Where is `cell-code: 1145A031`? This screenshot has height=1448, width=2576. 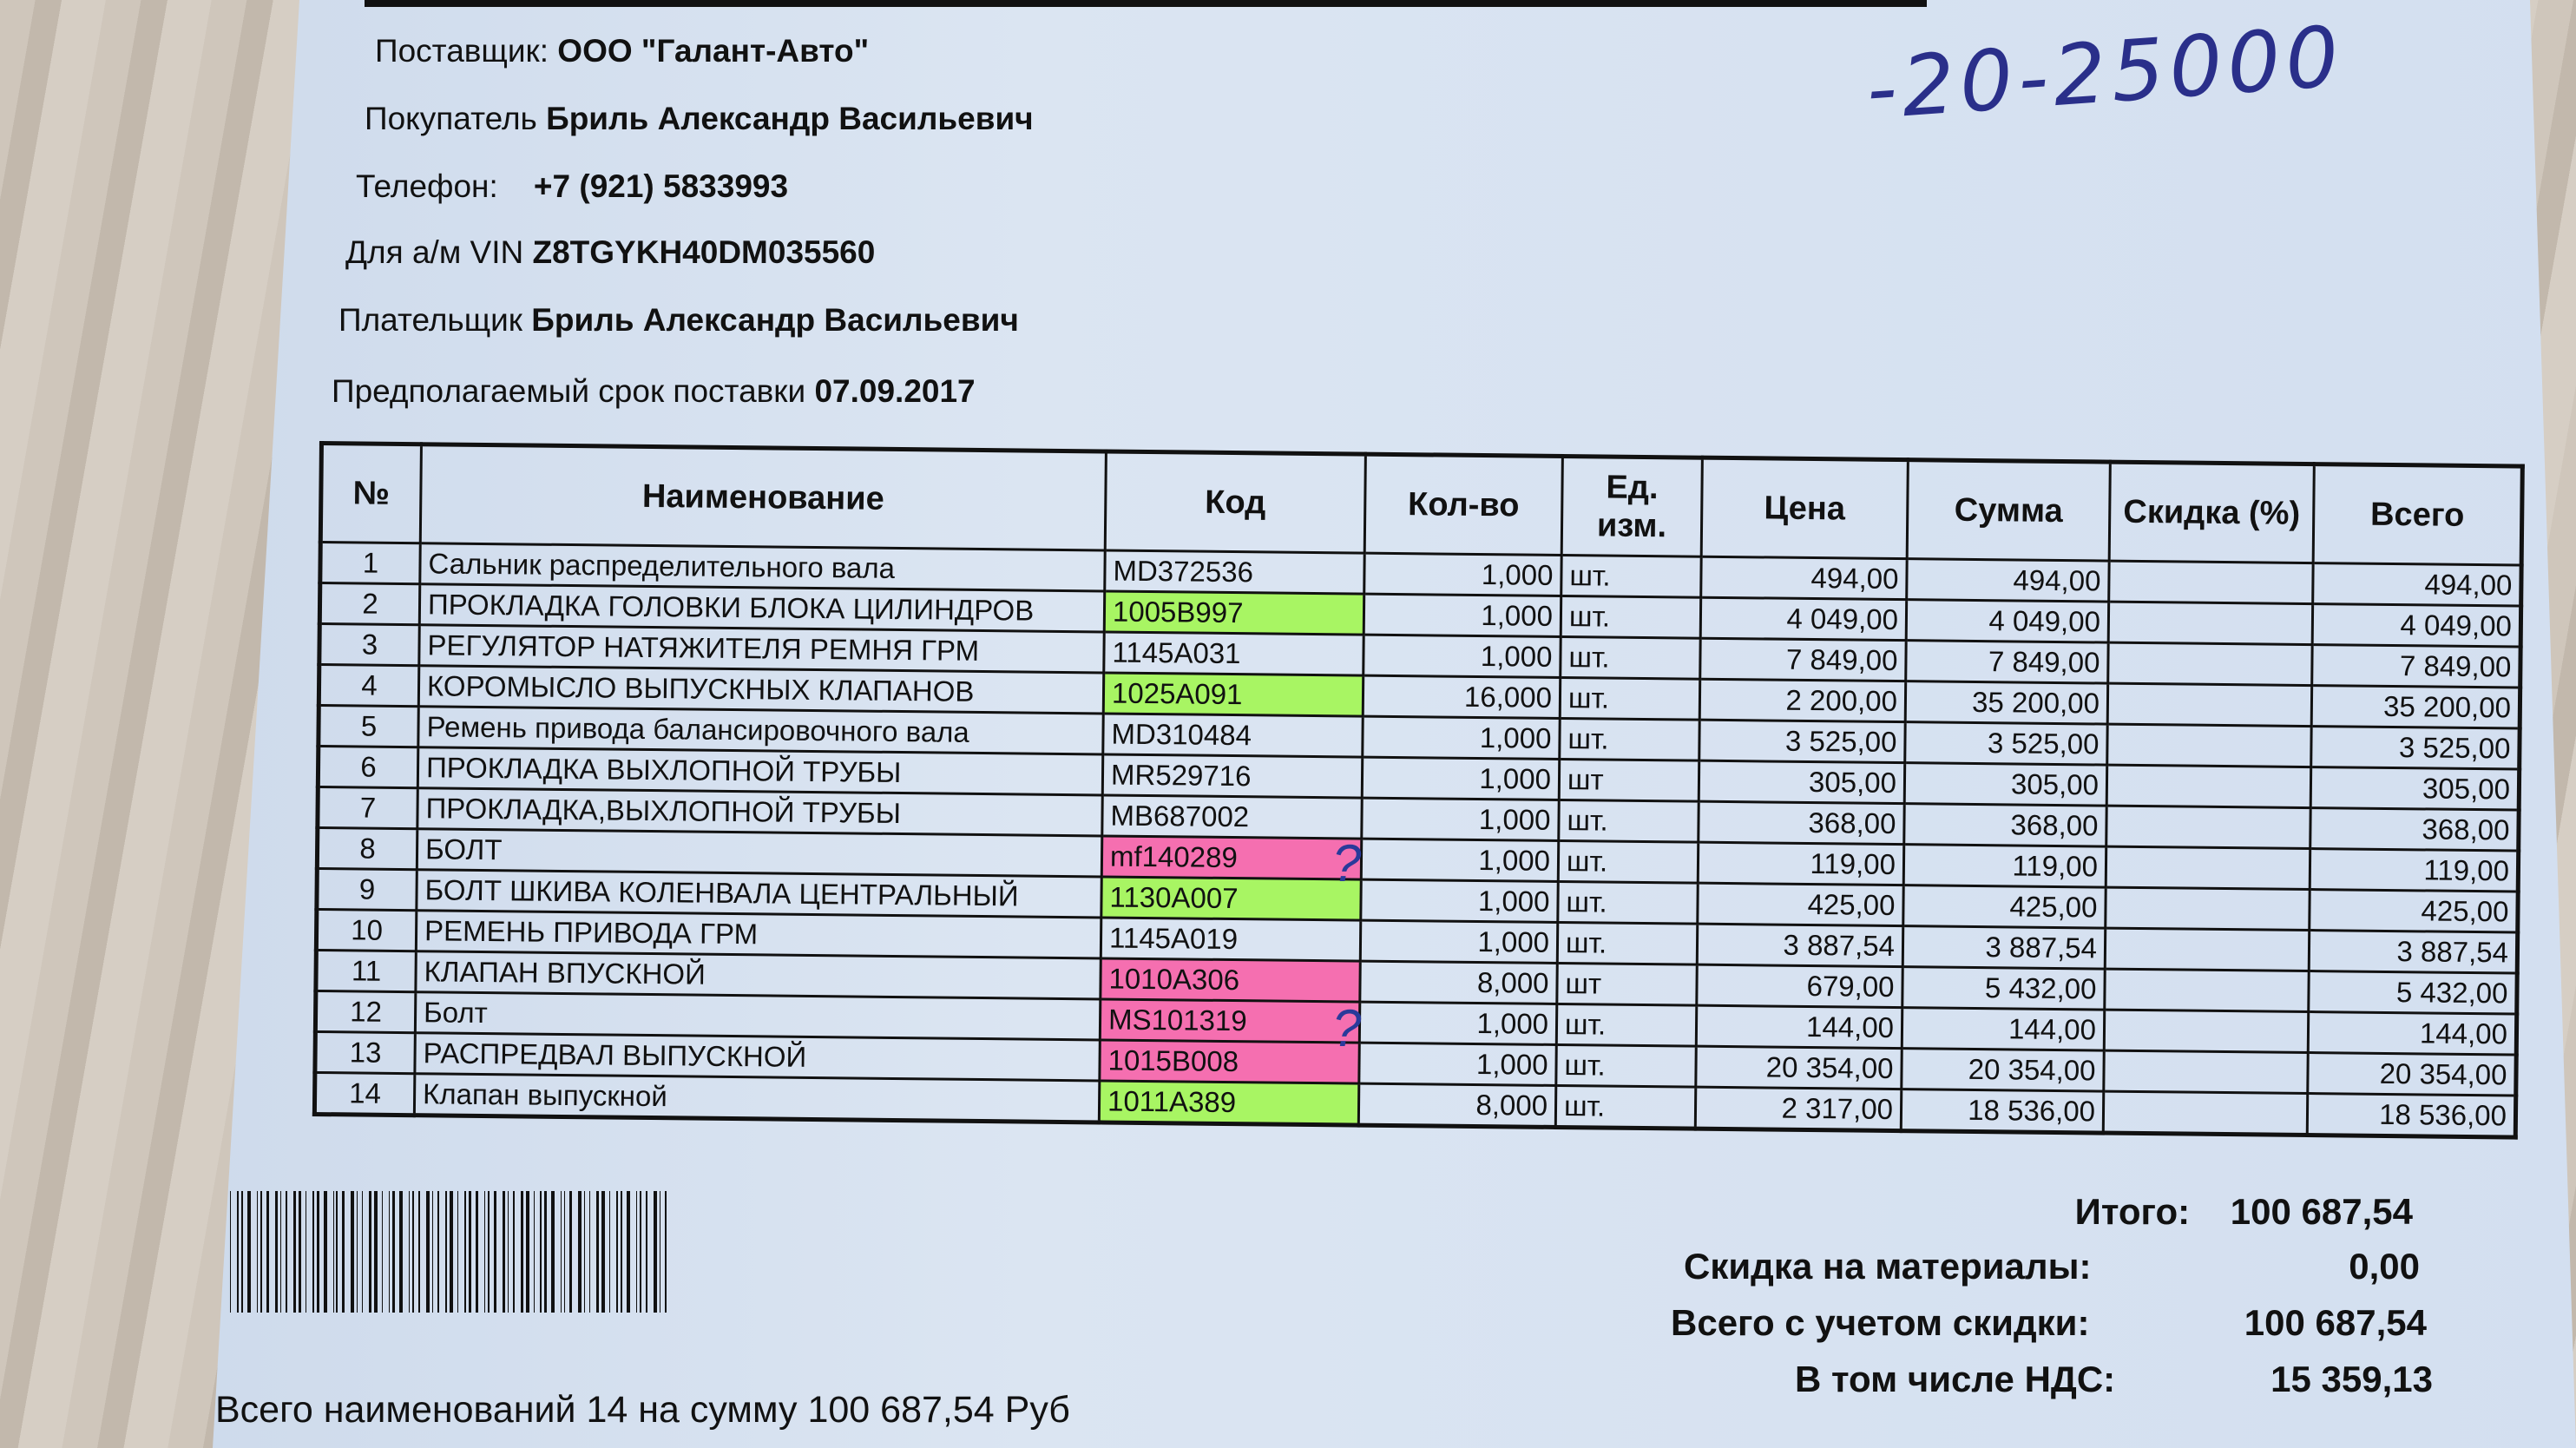 cell-code: 1145A031 is located at coordinates (1233, 653).